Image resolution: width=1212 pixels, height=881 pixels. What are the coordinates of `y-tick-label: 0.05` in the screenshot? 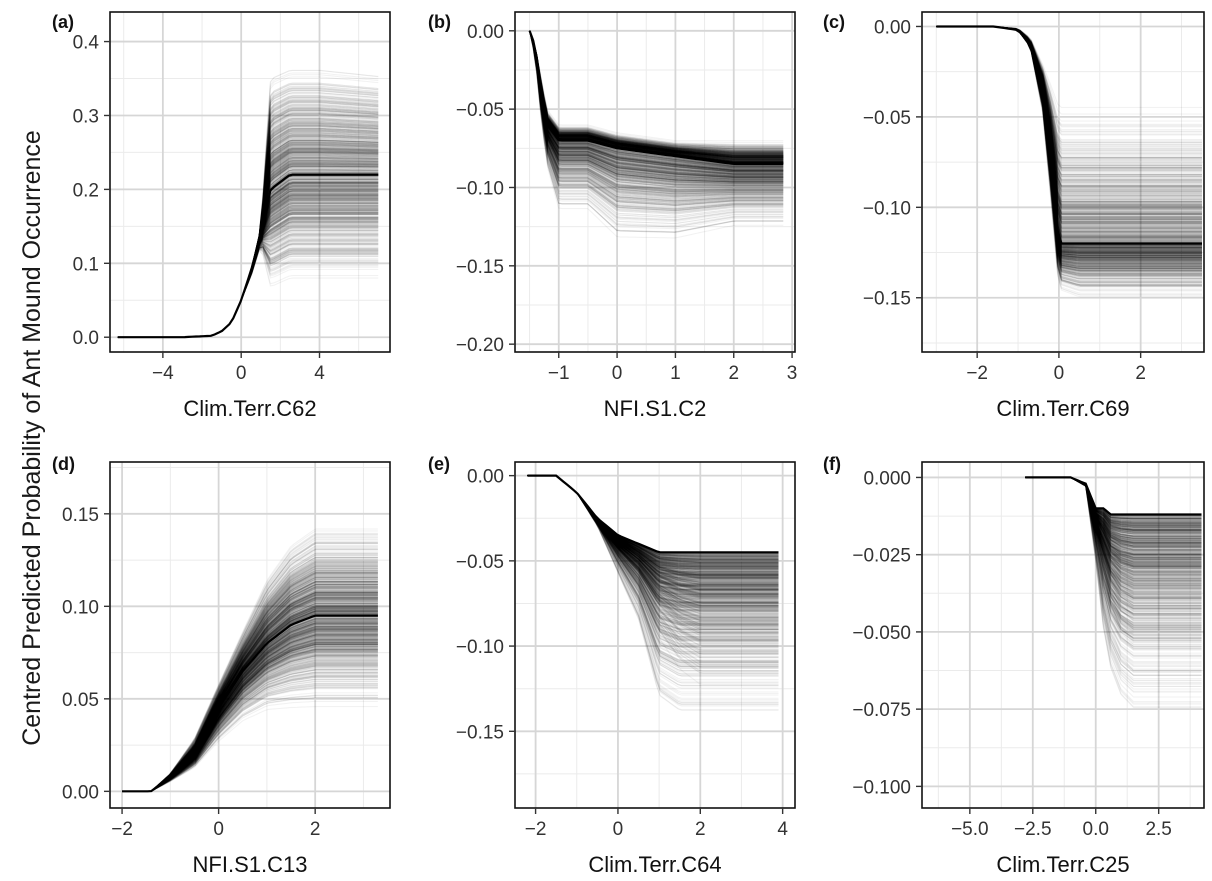 It's located at (80, 700).